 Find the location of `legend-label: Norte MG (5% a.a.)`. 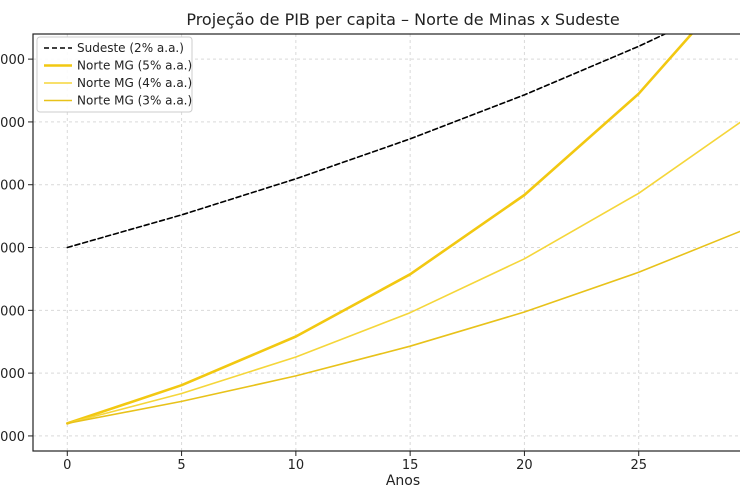

legend-label: Norte MG (5% a.a.) is located at coordinates (134, 66).